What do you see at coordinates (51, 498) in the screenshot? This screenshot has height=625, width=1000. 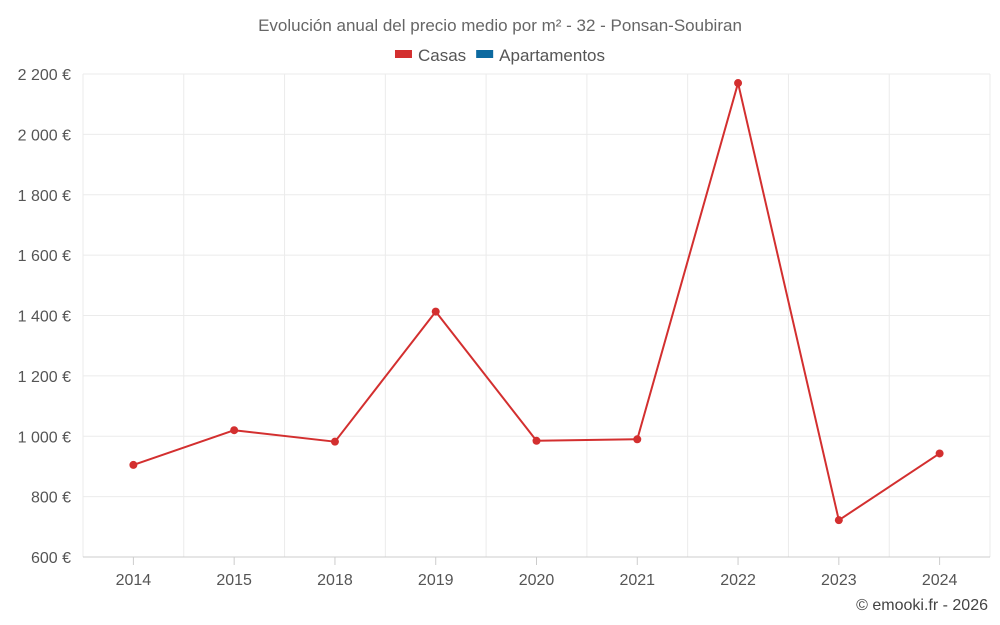 I see `y-tick-label: 800 €` at bounding box center [51, 498].